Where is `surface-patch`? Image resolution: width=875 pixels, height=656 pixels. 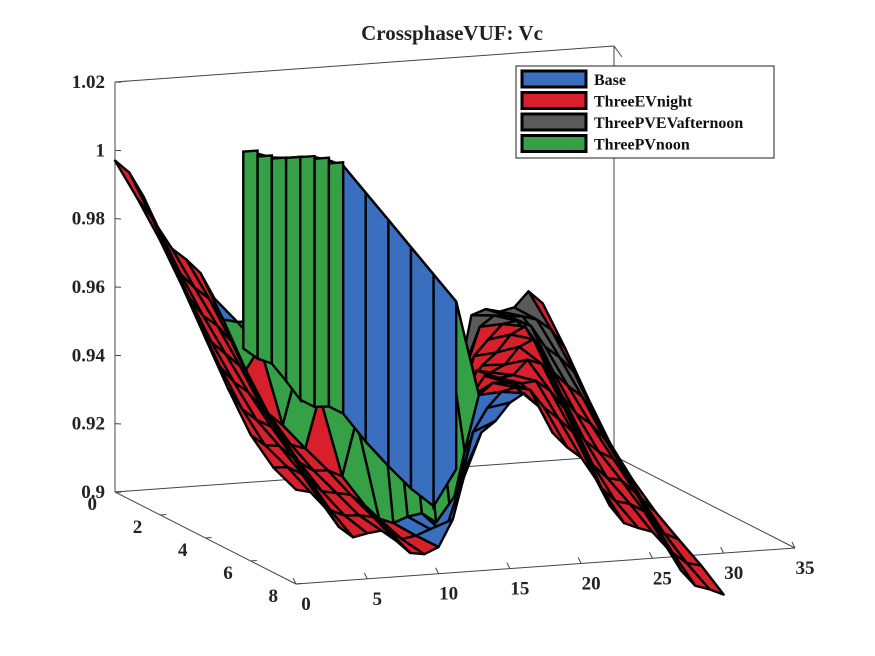 surface-patch is located at coordinates (292, 480).